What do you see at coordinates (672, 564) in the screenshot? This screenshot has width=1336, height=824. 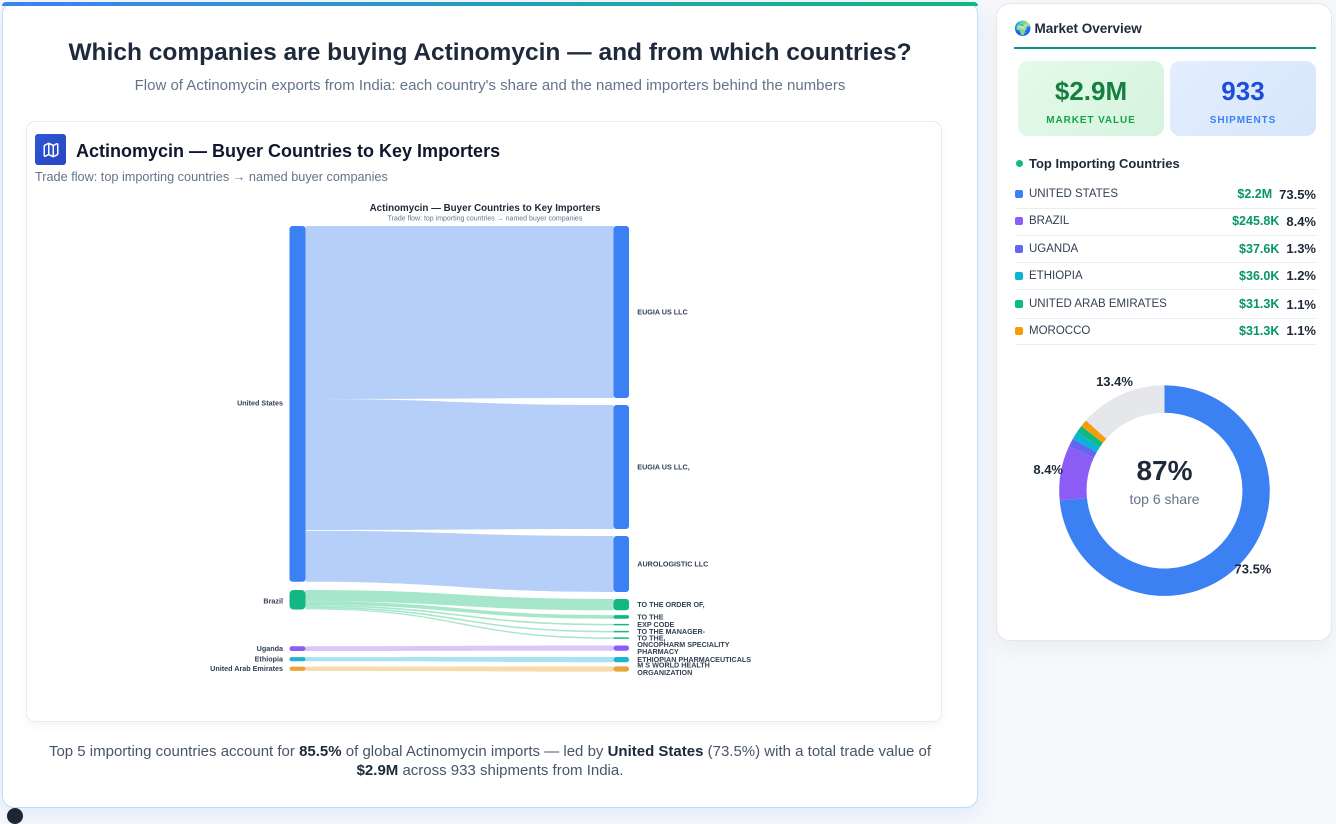 I see `svg-text: AUROLOGISTIC LLC` at bounding box center [672, 564].